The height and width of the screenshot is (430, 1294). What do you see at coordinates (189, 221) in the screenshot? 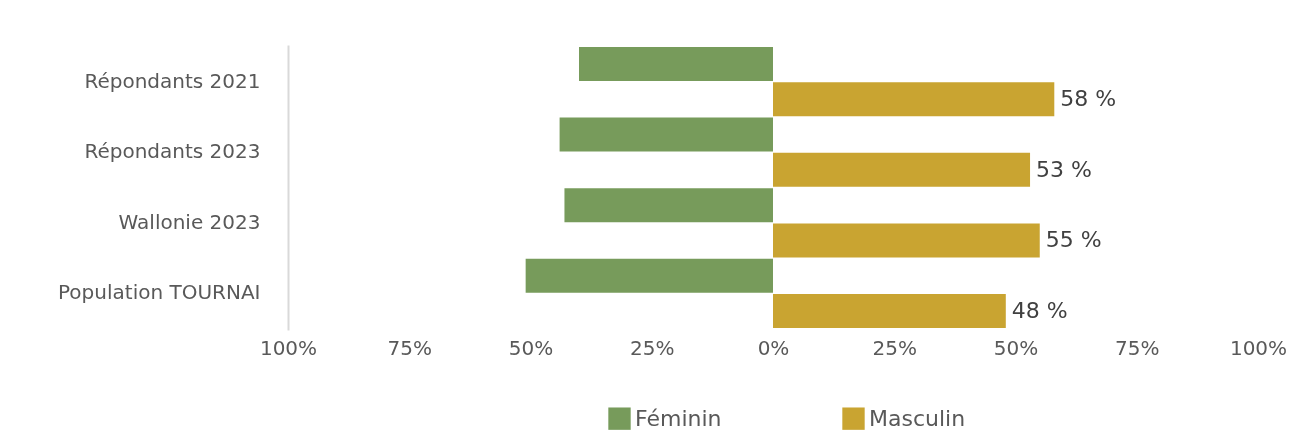
I see `y-tick-label: Wallonie 2023` at bounding box center [189, 221].